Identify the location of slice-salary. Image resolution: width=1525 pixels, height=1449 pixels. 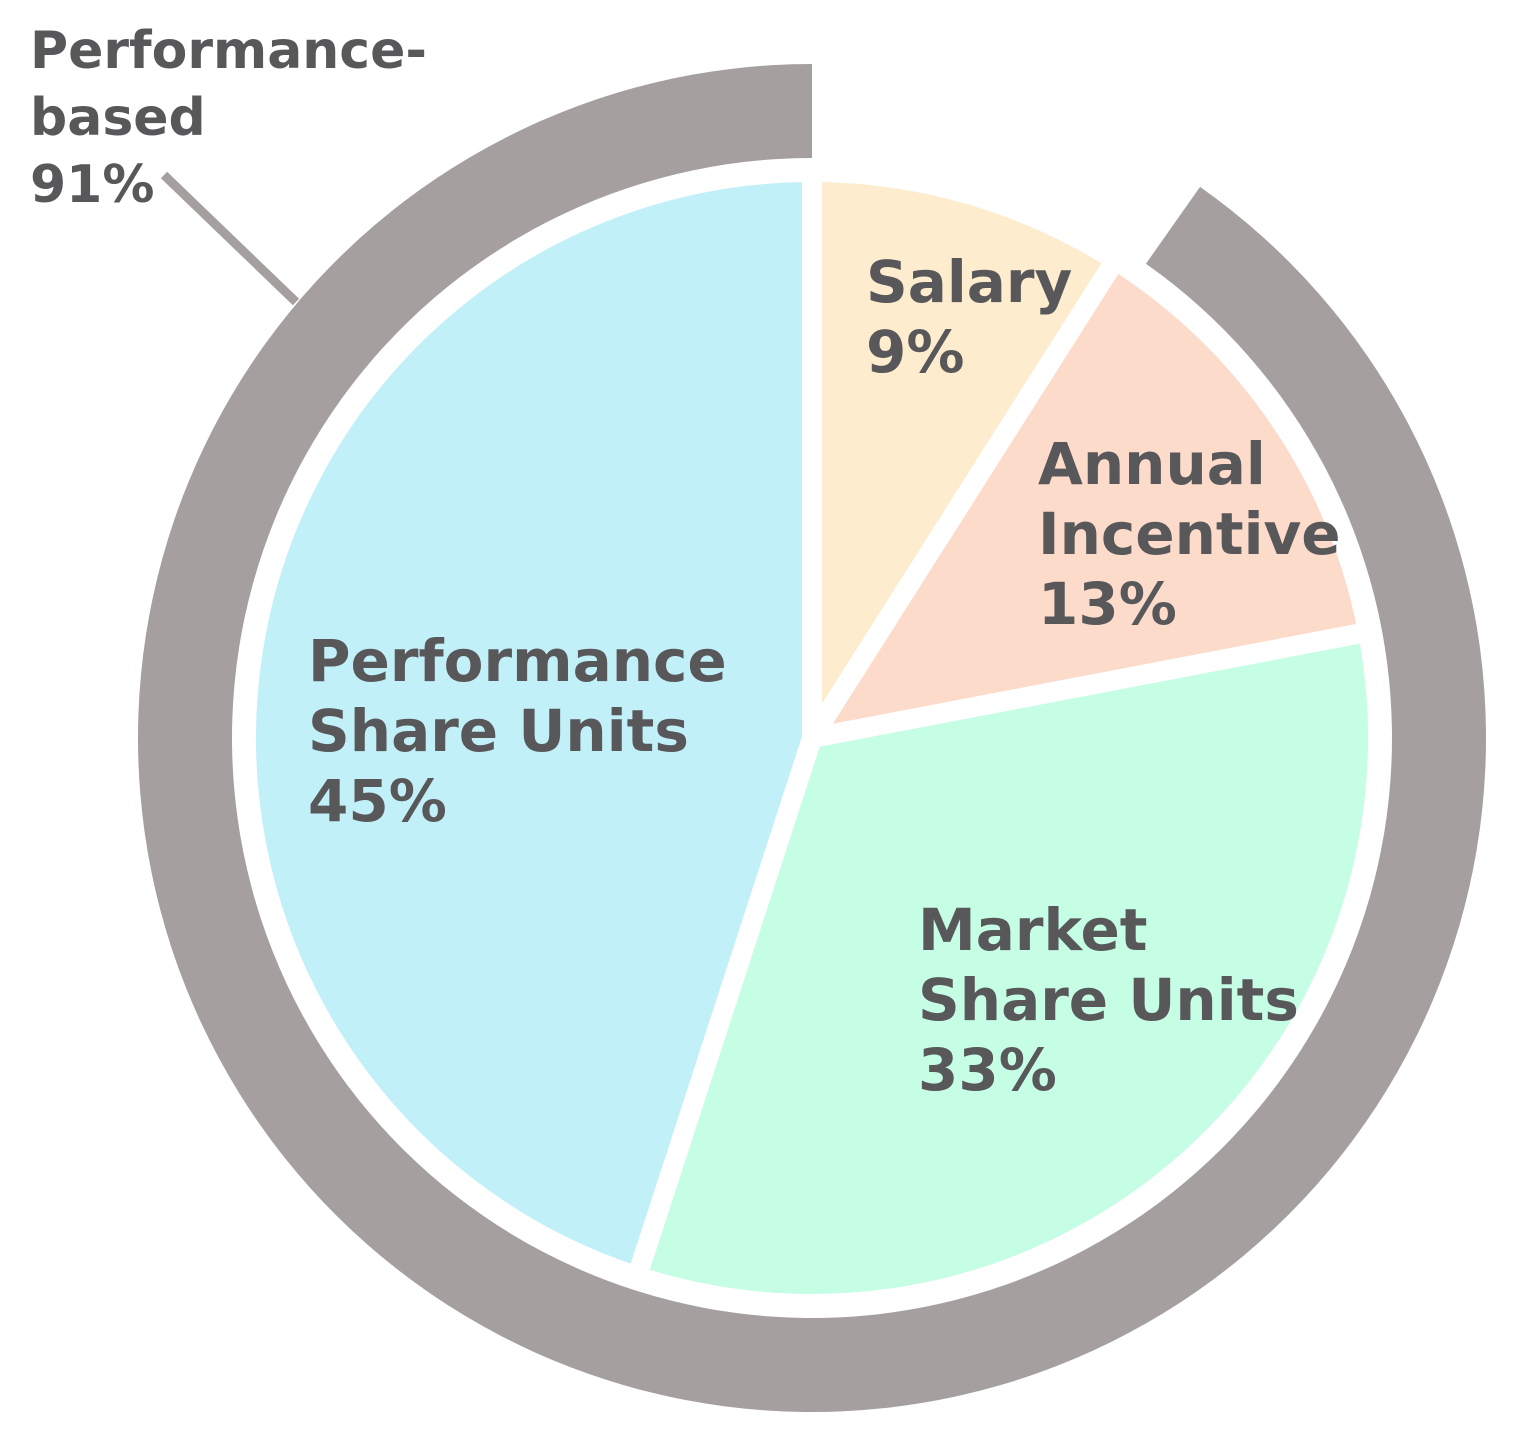
(964, 455).